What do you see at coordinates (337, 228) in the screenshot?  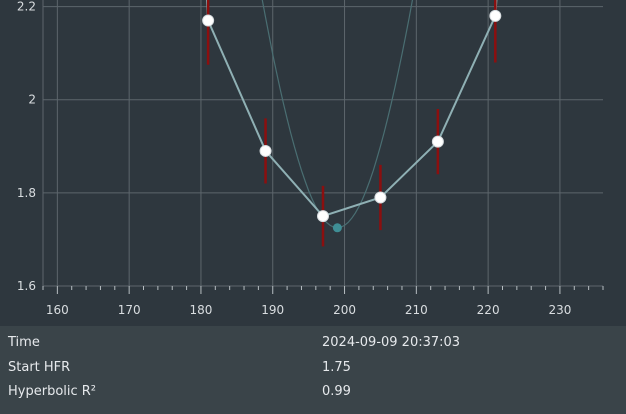 I see `fit-minimum-marker` at bounding box center [337, 228].